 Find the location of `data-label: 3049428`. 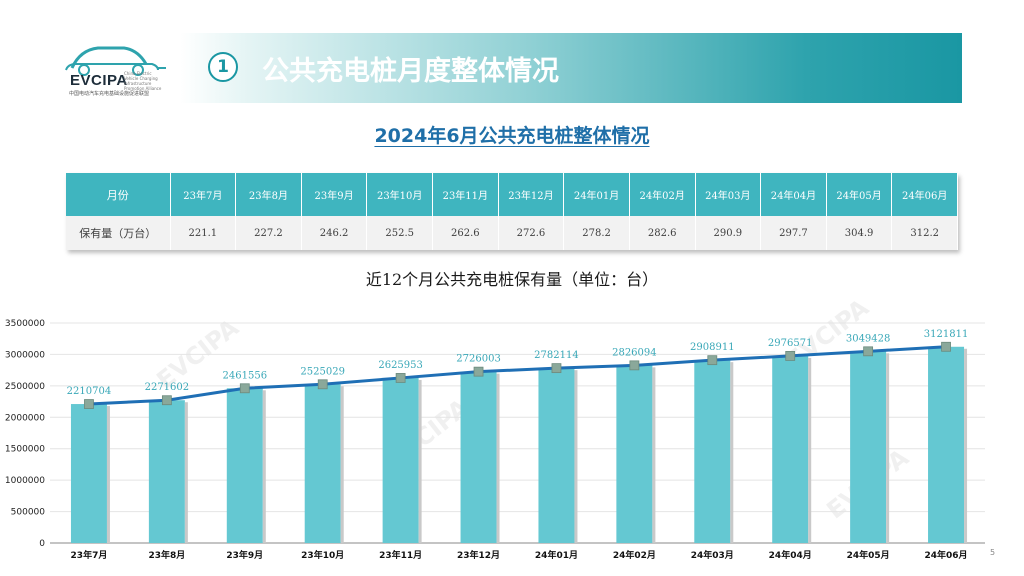

data-label: 3049428 is located at coordinates (868, 338).